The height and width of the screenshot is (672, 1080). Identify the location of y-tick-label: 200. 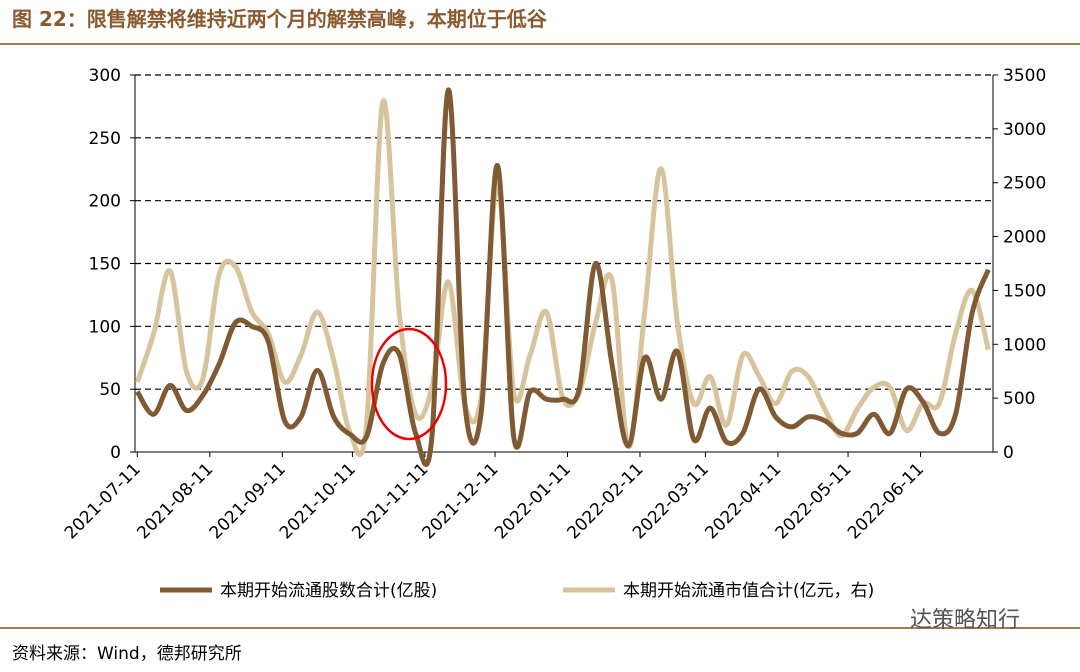
(105, 202).